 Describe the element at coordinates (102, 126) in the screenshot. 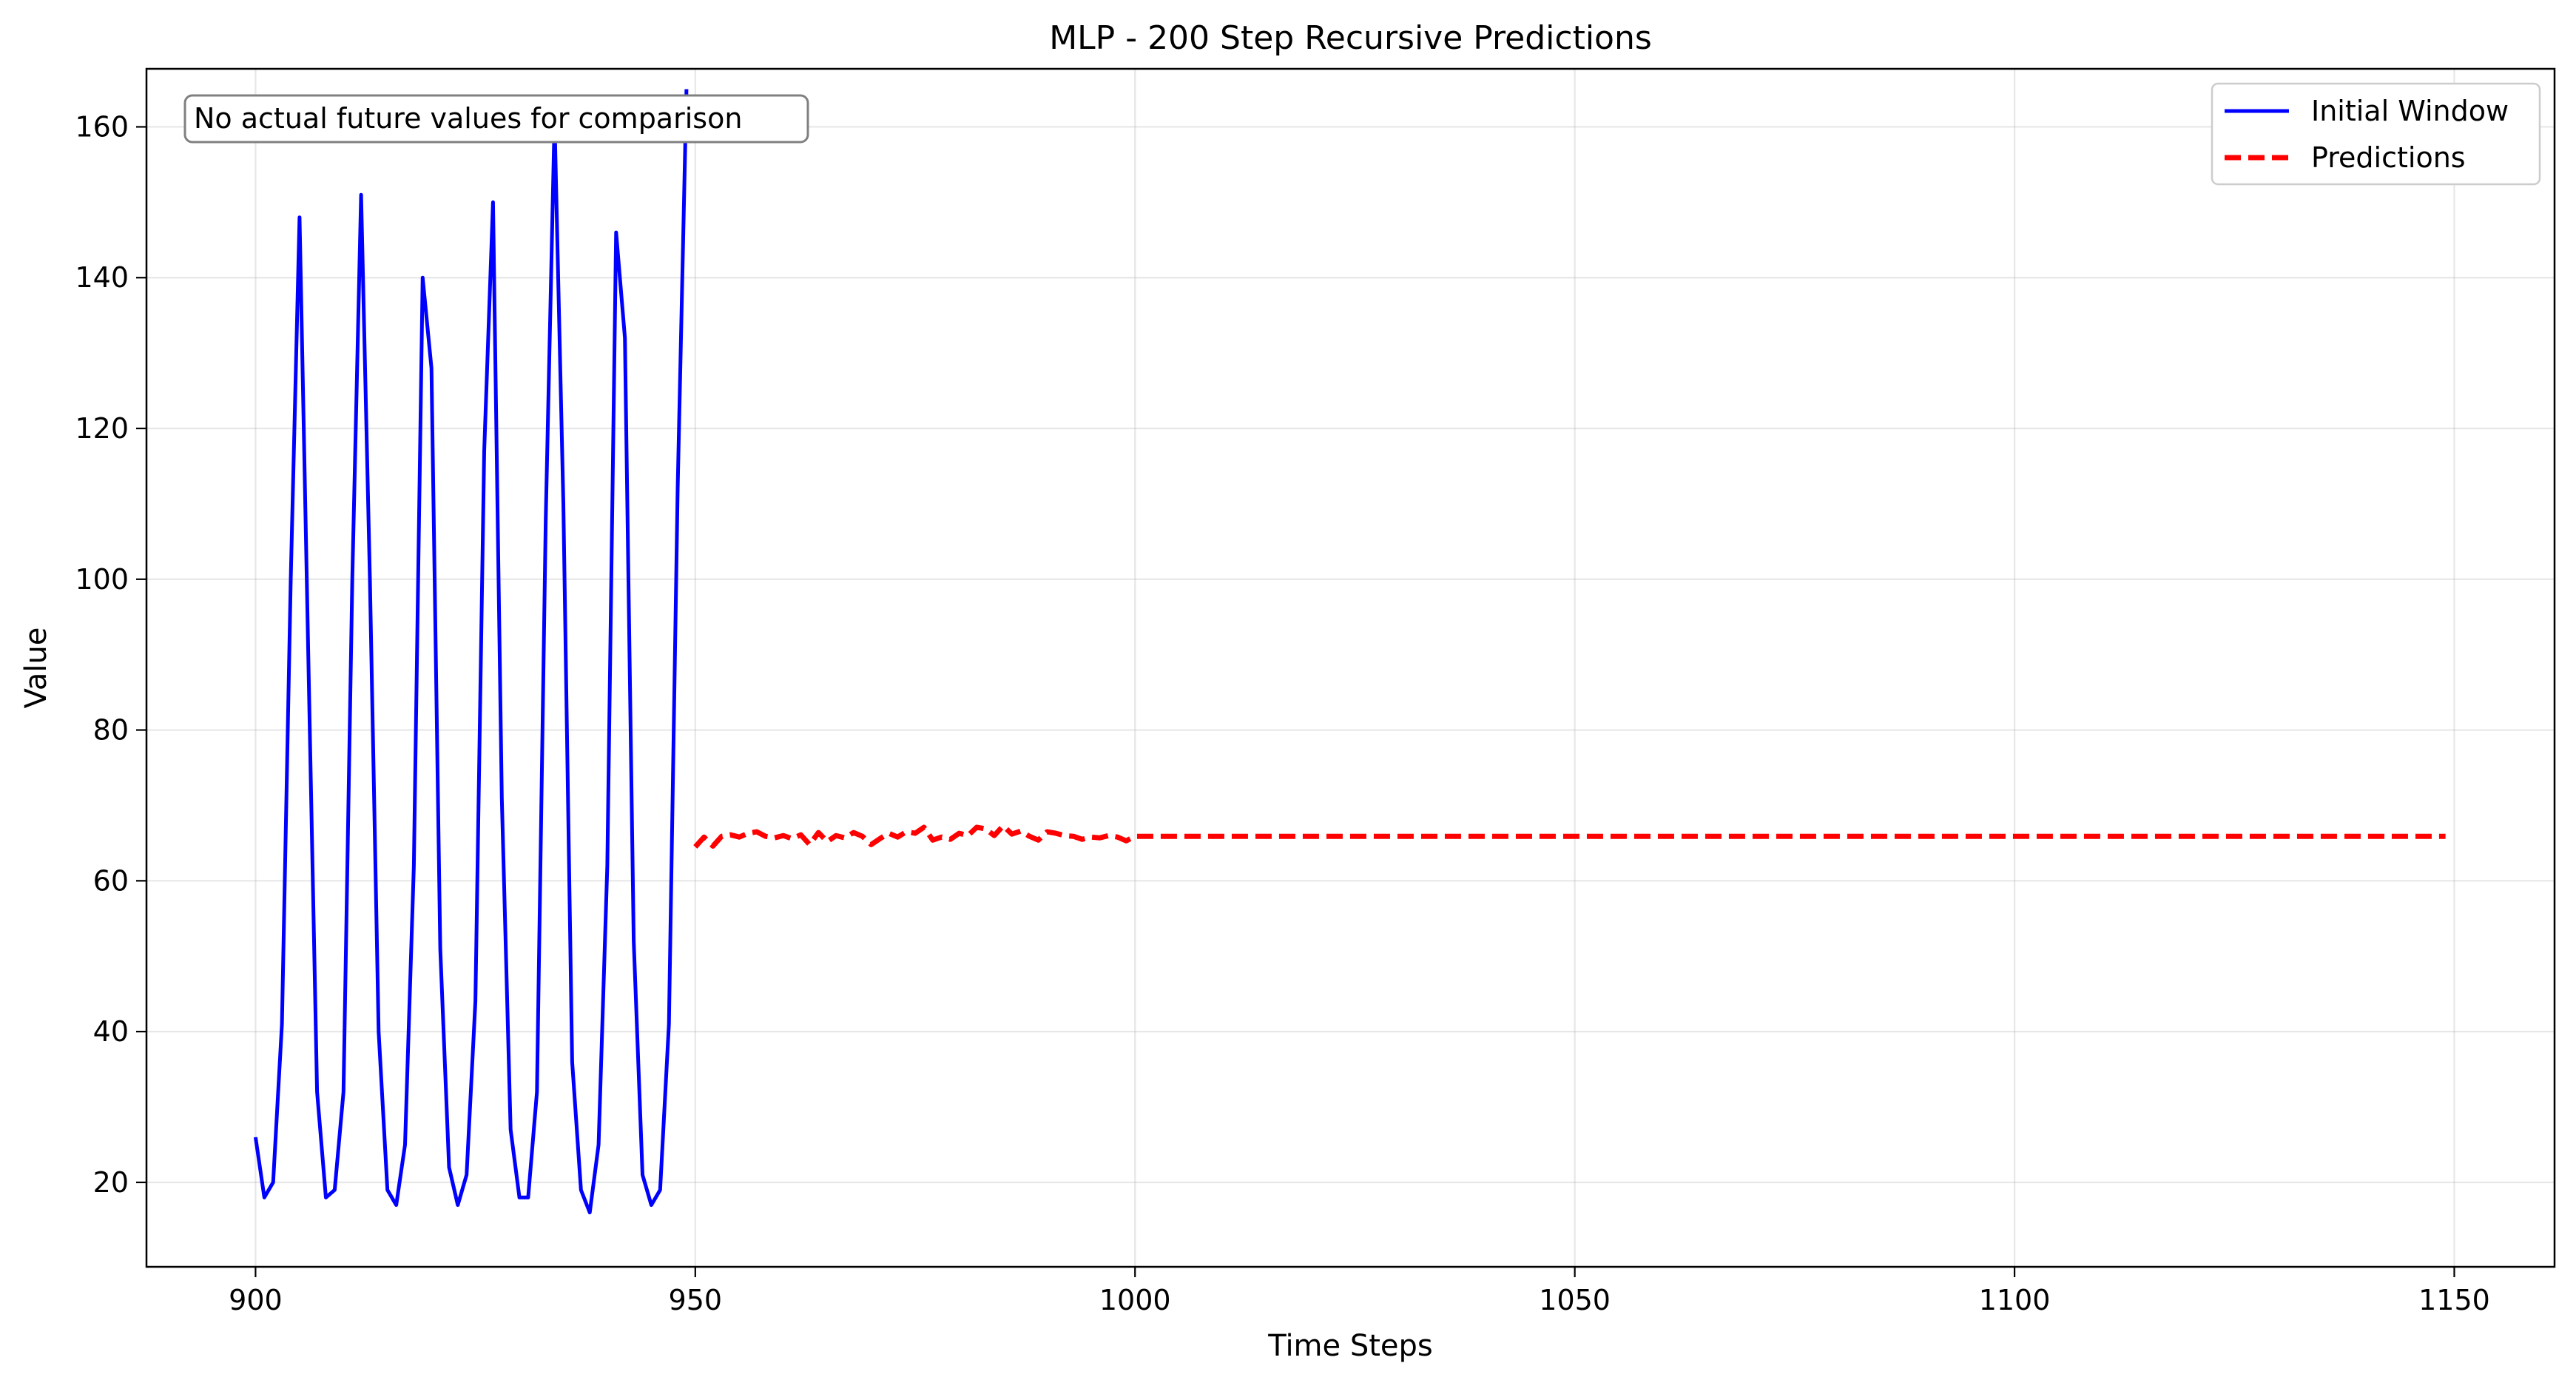

I see `y-tick-label: 160` at that location.